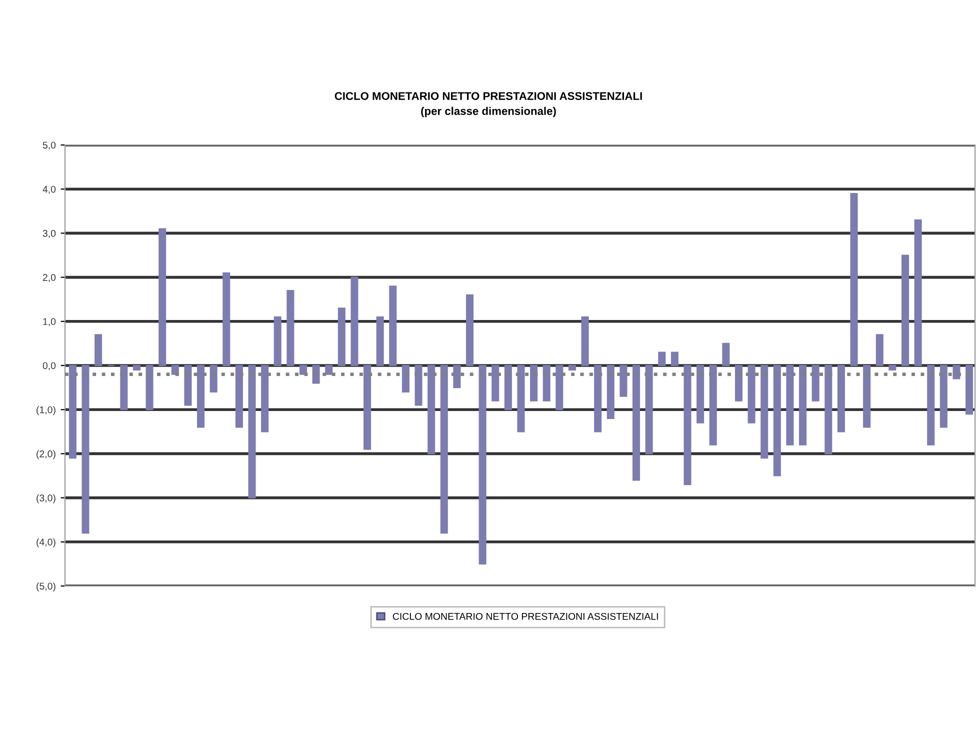 The height and width of the screenshot is (729, 977). I want to click on y-tick-label: (4,0), so click(46, 543).